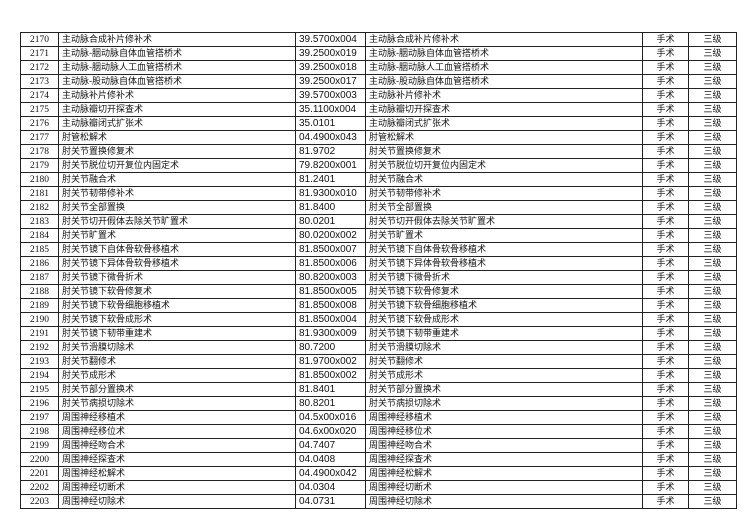  I want to click on procedure-code-cell: 04.7407, so click(330, 445).